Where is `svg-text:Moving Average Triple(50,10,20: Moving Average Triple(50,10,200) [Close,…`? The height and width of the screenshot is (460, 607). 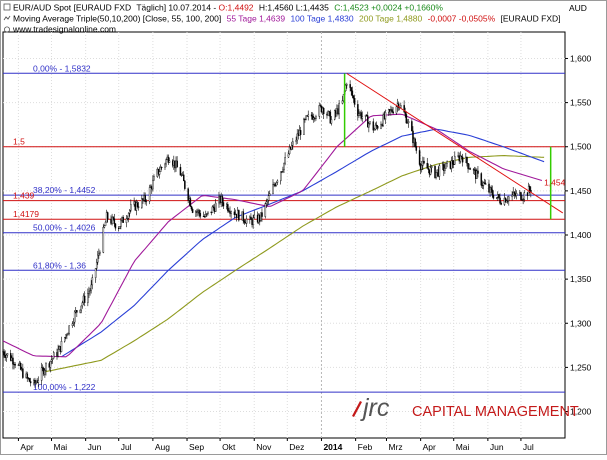 svg-text:Moving Average Triple(50,10,20: Moving Average Triple(50,10,200) [Close,… is located at coordinates (287, 19).